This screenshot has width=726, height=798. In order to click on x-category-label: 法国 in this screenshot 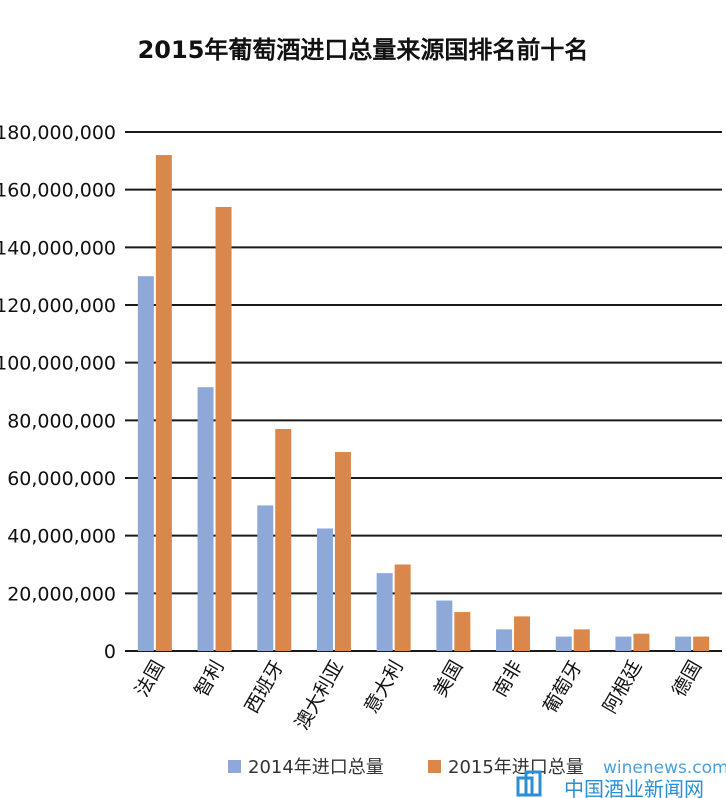, I will do `click(150, 679)`.